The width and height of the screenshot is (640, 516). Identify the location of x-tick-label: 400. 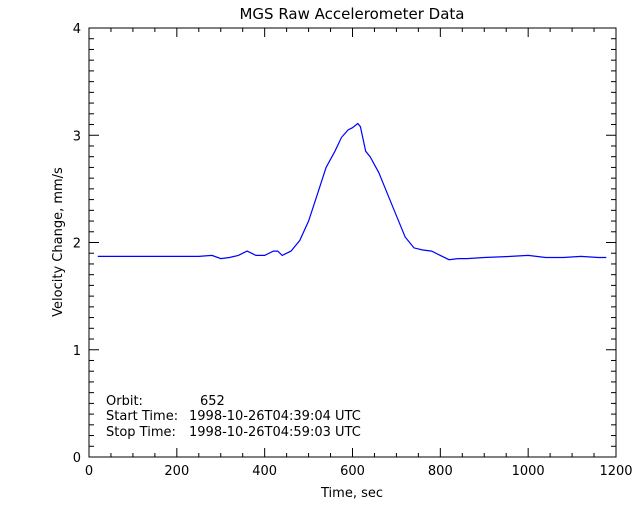
(264, 471).